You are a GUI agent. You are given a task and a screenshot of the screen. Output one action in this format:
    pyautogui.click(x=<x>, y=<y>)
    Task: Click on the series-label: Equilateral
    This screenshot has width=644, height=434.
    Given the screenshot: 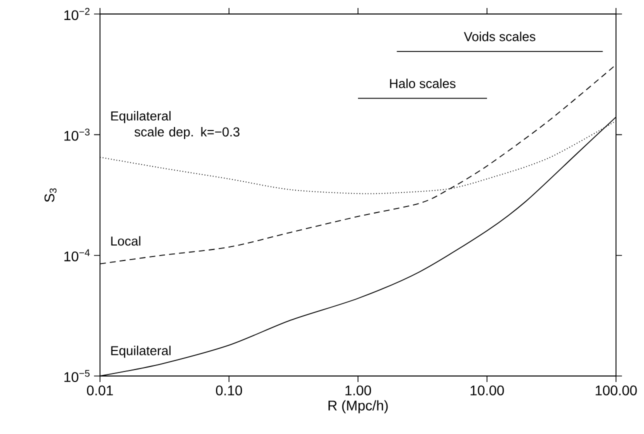 What is the action you would take?
    pyautogui.click(x=141, y=352)
    